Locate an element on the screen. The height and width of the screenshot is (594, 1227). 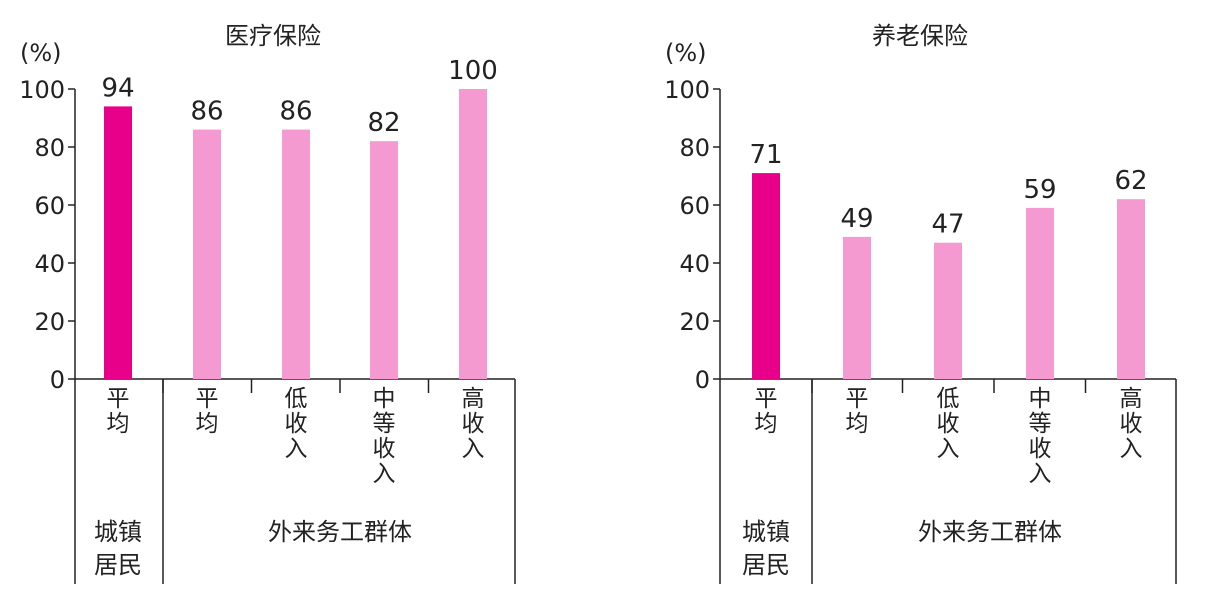
data-label: 94 is located at coordinates (117, 88).